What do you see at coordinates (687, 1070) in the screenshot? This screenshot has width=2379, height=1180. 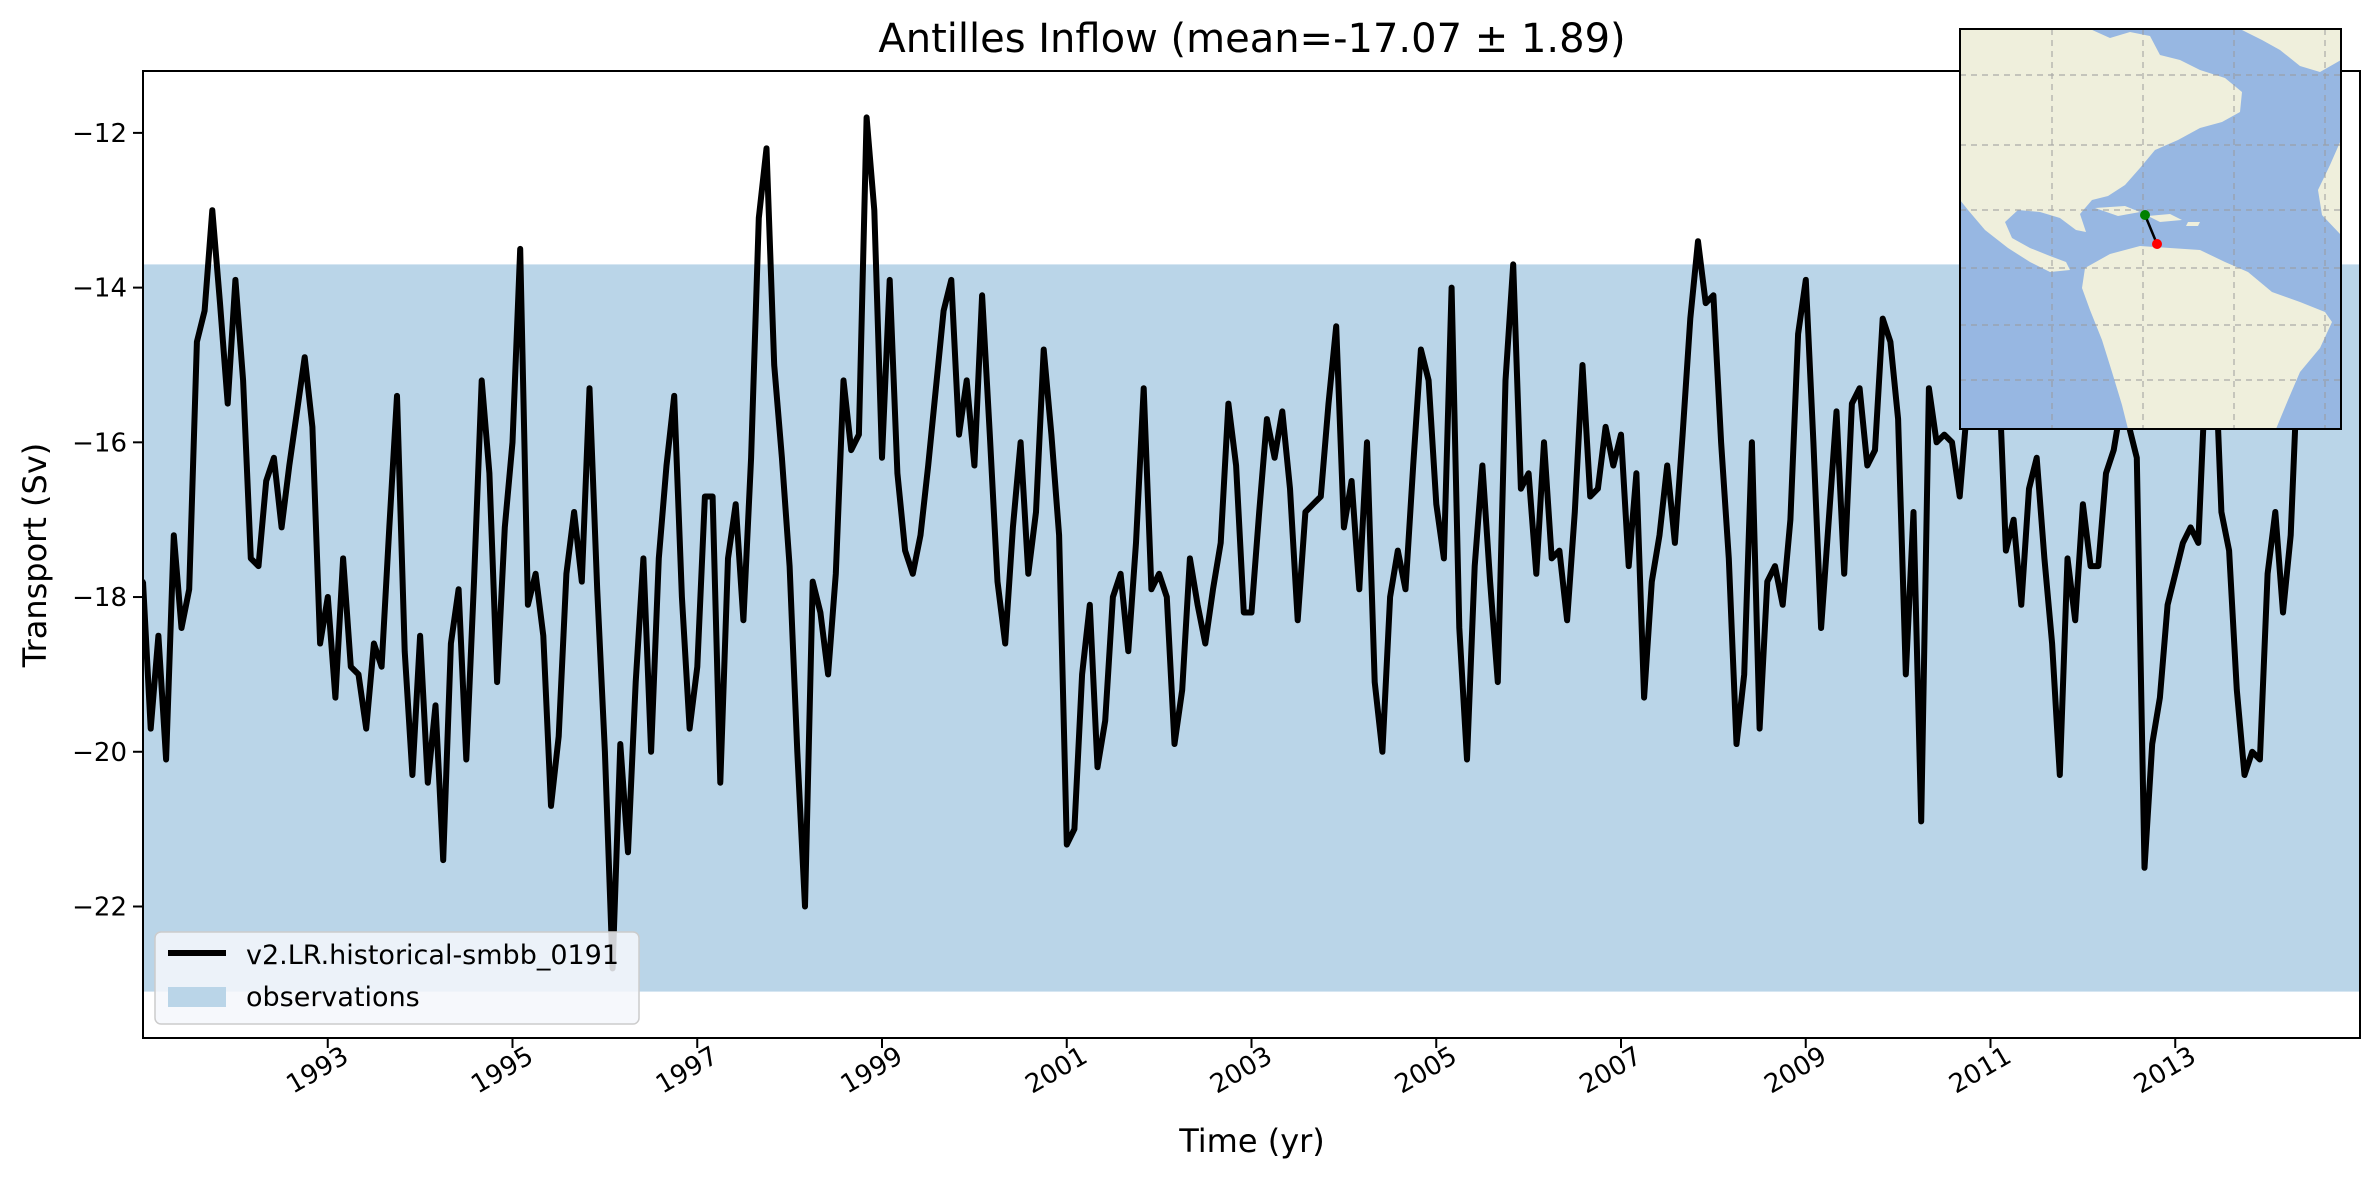 I see `x-tick-label: 1997` at bounding box center [687, 1070].